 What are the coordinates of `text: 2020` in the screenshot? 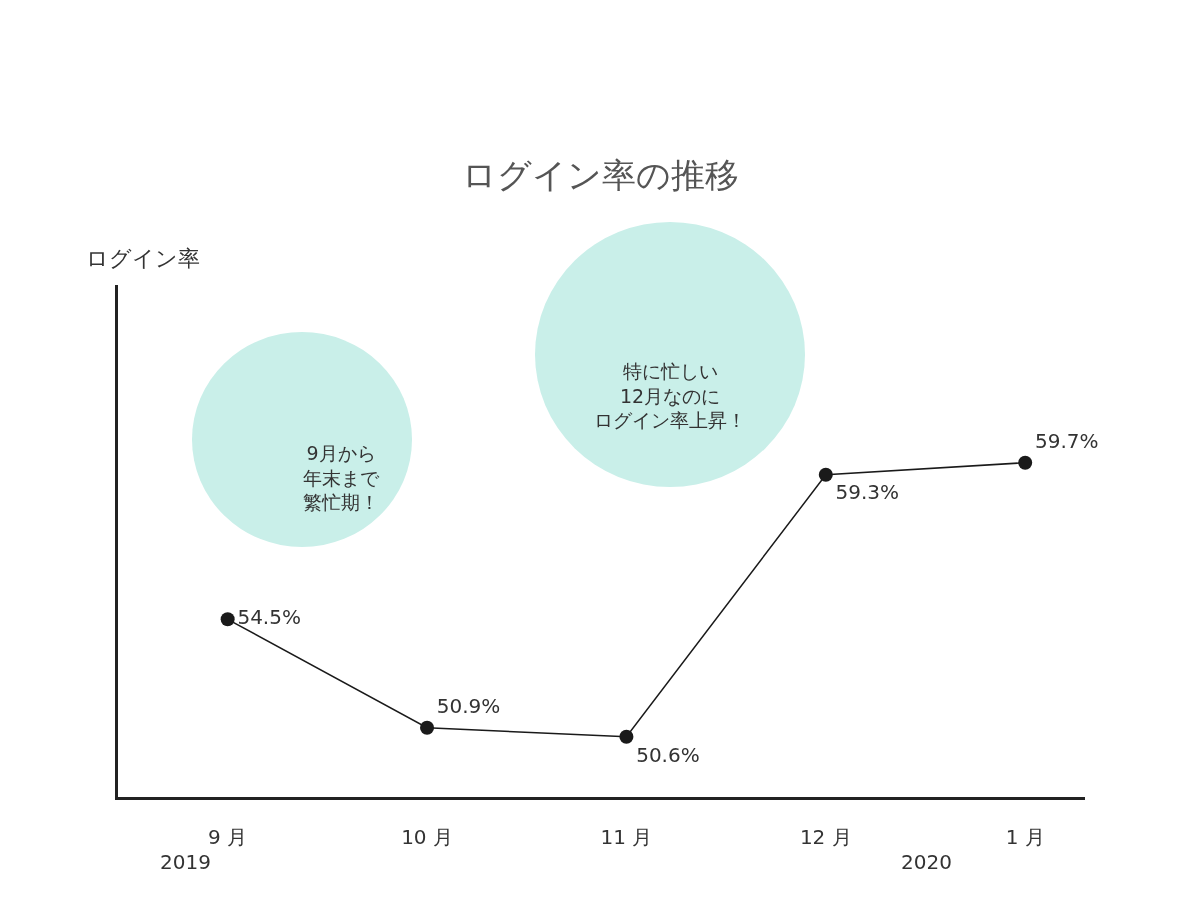 It's located at (926, 862).